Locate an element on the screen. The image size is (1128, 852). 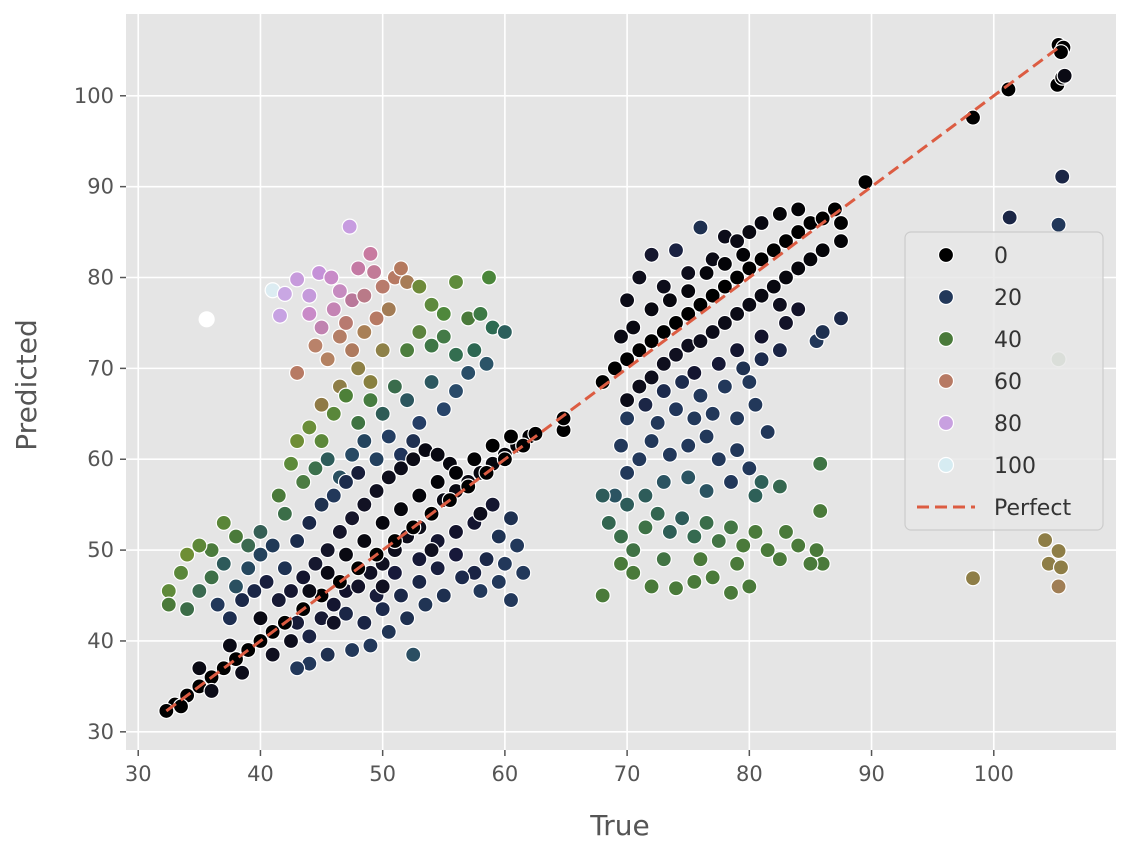
legend-label: 40 is located at coordinates (1008, 340).